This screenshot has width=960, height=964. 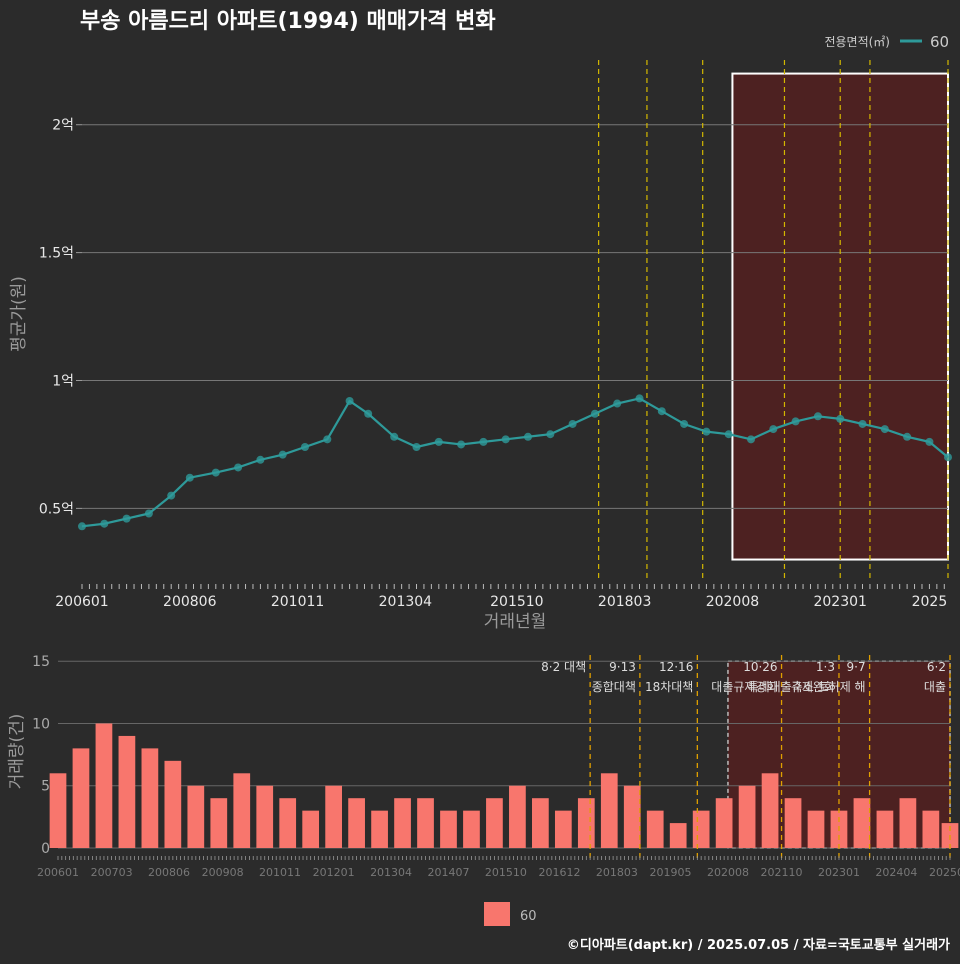 What do you see at coordinates (732, 602) in the screenshot?
I see `x-tick-label: 202008` at bounding box center [732, 602].